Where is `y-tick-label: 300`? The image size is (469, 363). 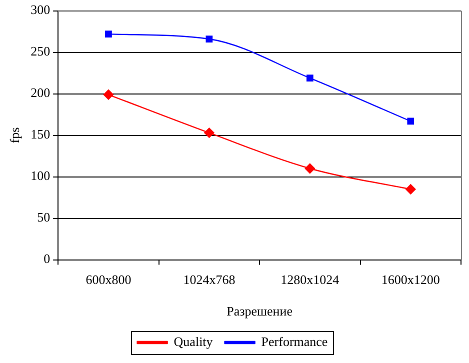
y-tick-label: 300 is located at coordinates (40, 10).